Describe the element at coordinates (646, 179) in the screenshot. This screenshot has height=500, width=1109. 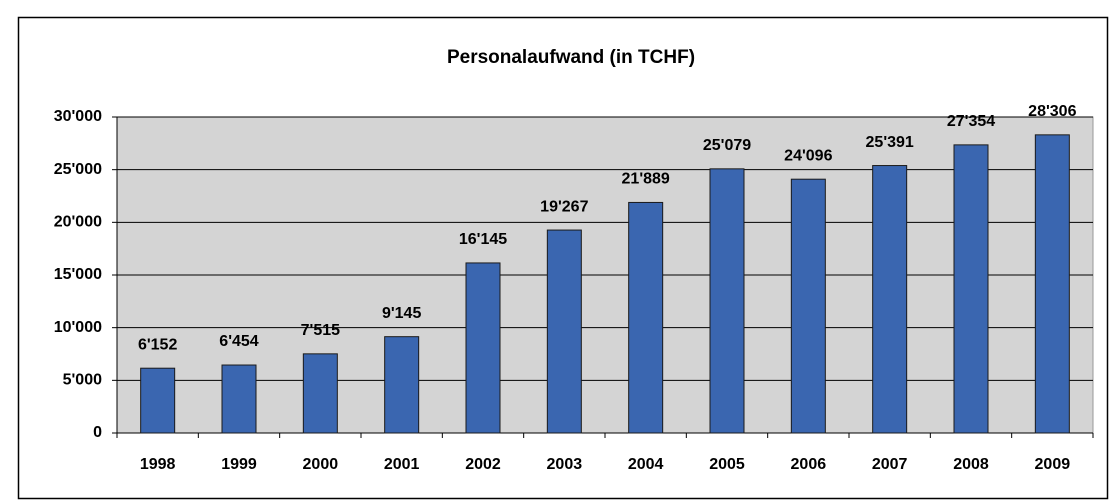
I see `value-label: 21'889` at that location.